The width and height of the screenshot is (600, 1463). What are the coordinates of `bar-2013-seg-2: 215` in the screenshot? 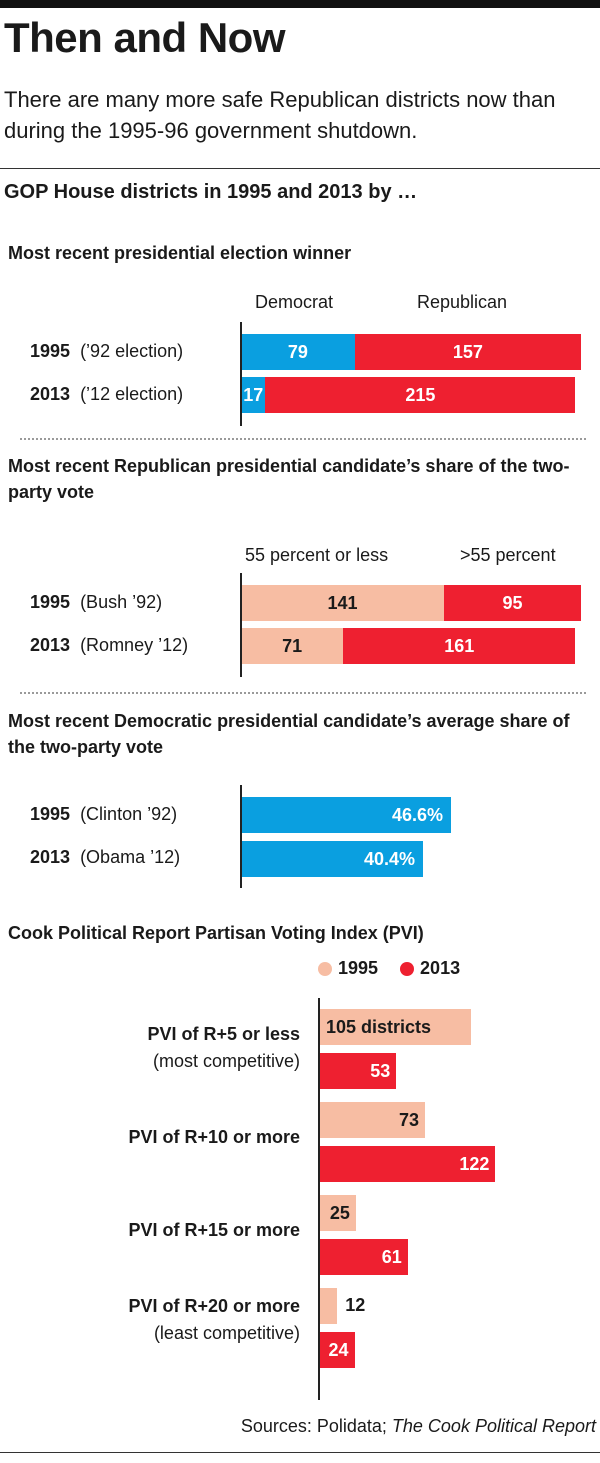 It's located at (420, 395).